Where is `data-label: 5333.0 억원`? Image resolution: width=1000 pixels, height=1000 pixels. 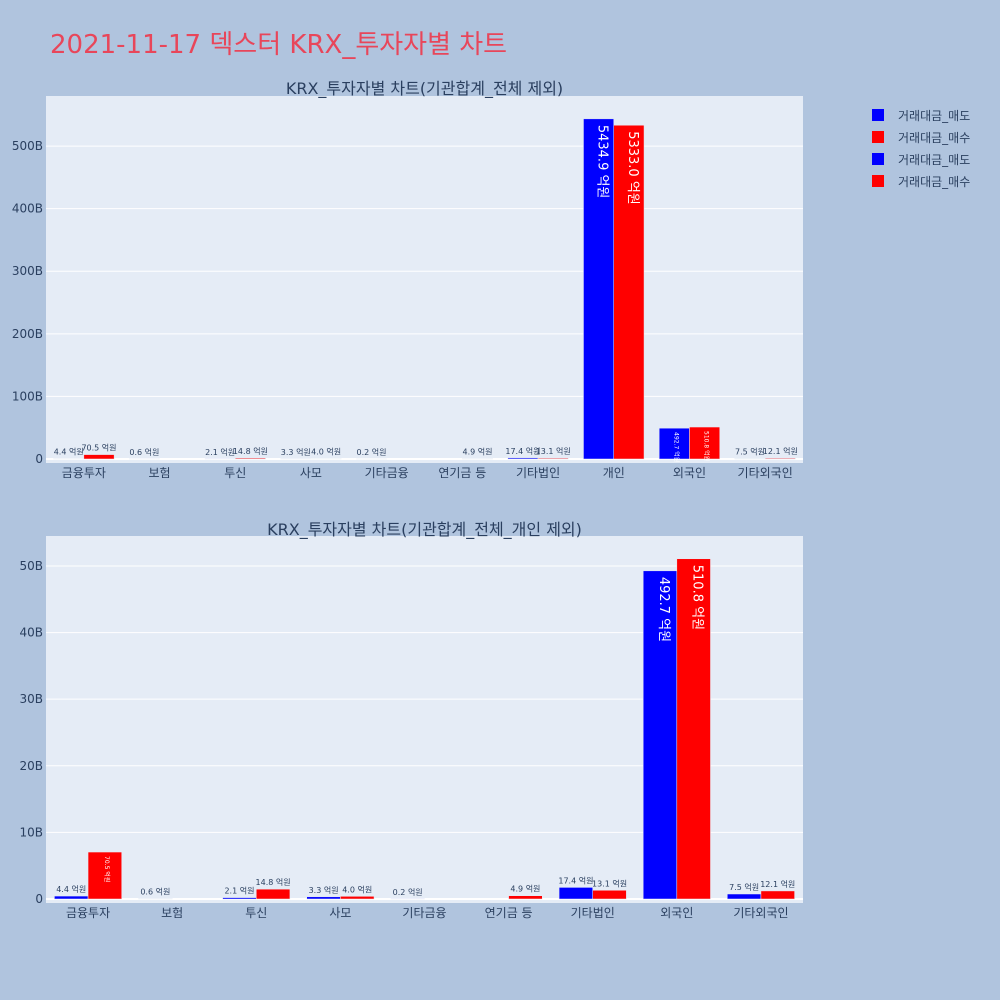 data-label: 5333.0 억원 is located at coordinates (632, 168).